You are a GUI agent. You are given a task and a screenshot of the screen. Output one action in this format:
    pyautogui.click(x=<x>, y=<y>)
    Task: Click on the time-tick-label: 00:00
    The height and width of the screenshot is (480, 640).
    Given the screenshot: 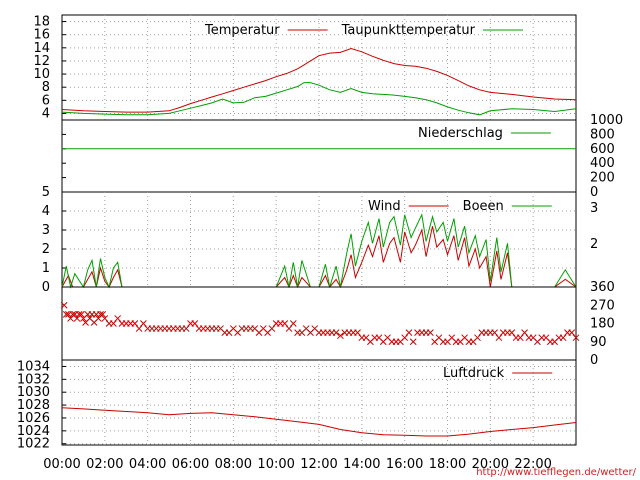 What is the action you would take?
    pyautogui.click(x=61, y=464)
    